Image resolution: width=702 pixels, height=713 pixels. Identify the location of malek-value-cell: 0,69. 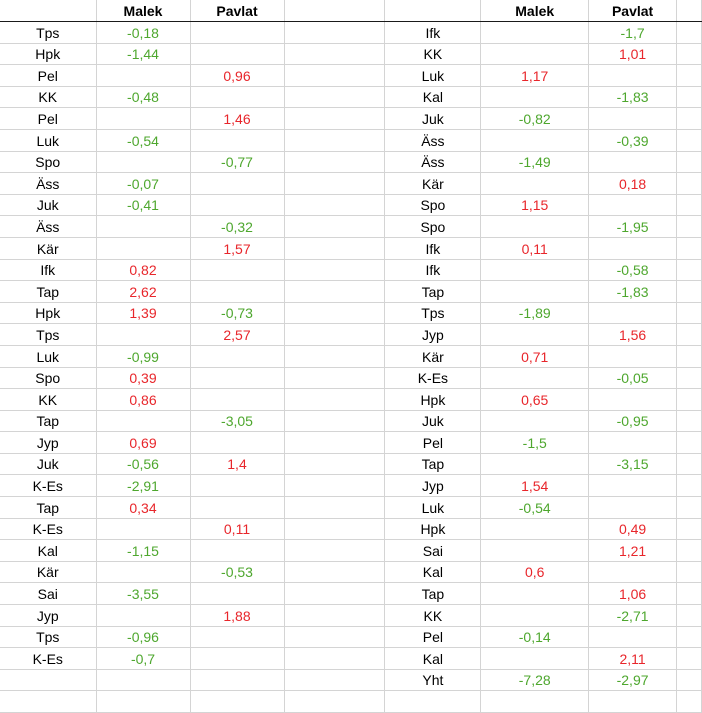
(143, 442).